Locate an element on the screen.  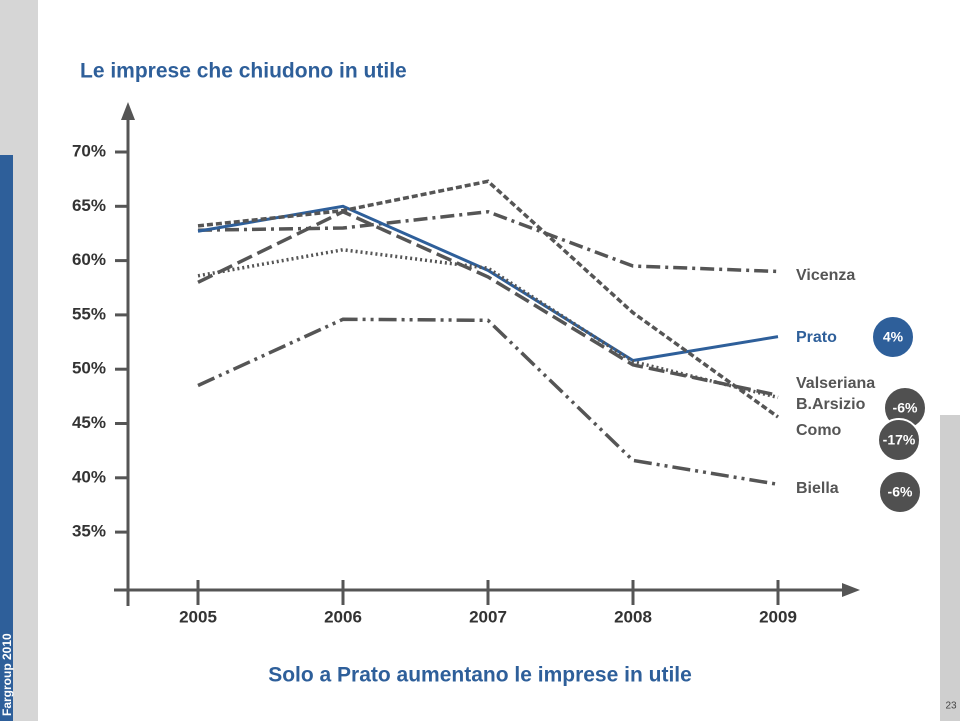
series-label: B.Arsizio is located at coordinates (831, 404).